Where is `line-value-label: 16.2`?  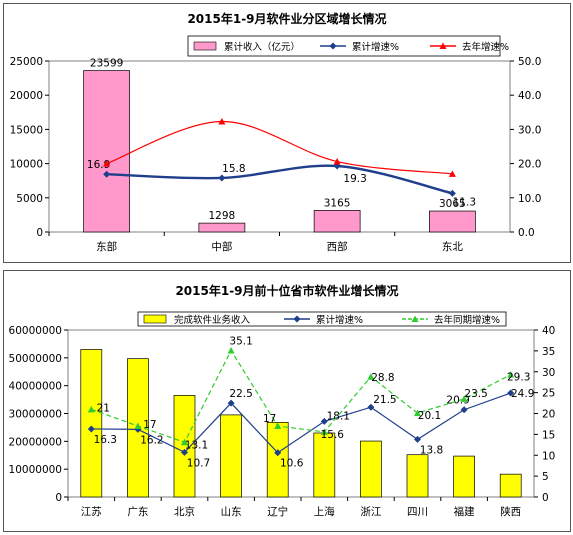 line-value-label: 16.2 is located at coordinates (151, 440).